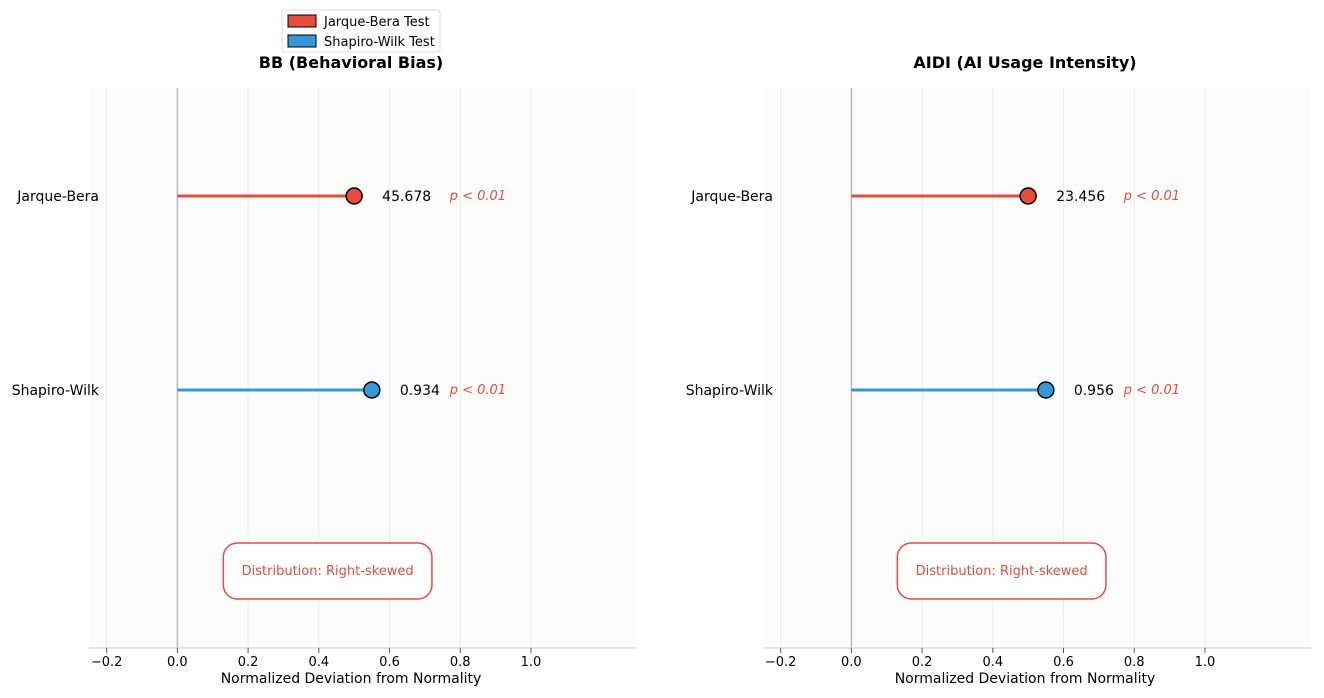 Image resolution: width=1324 pixels, height=698 pixels. What do you see at coordinates (302, 41) in the screenshot?
I see `legend-swatch-shapiro-wilk` at bounding box center [302, 41].